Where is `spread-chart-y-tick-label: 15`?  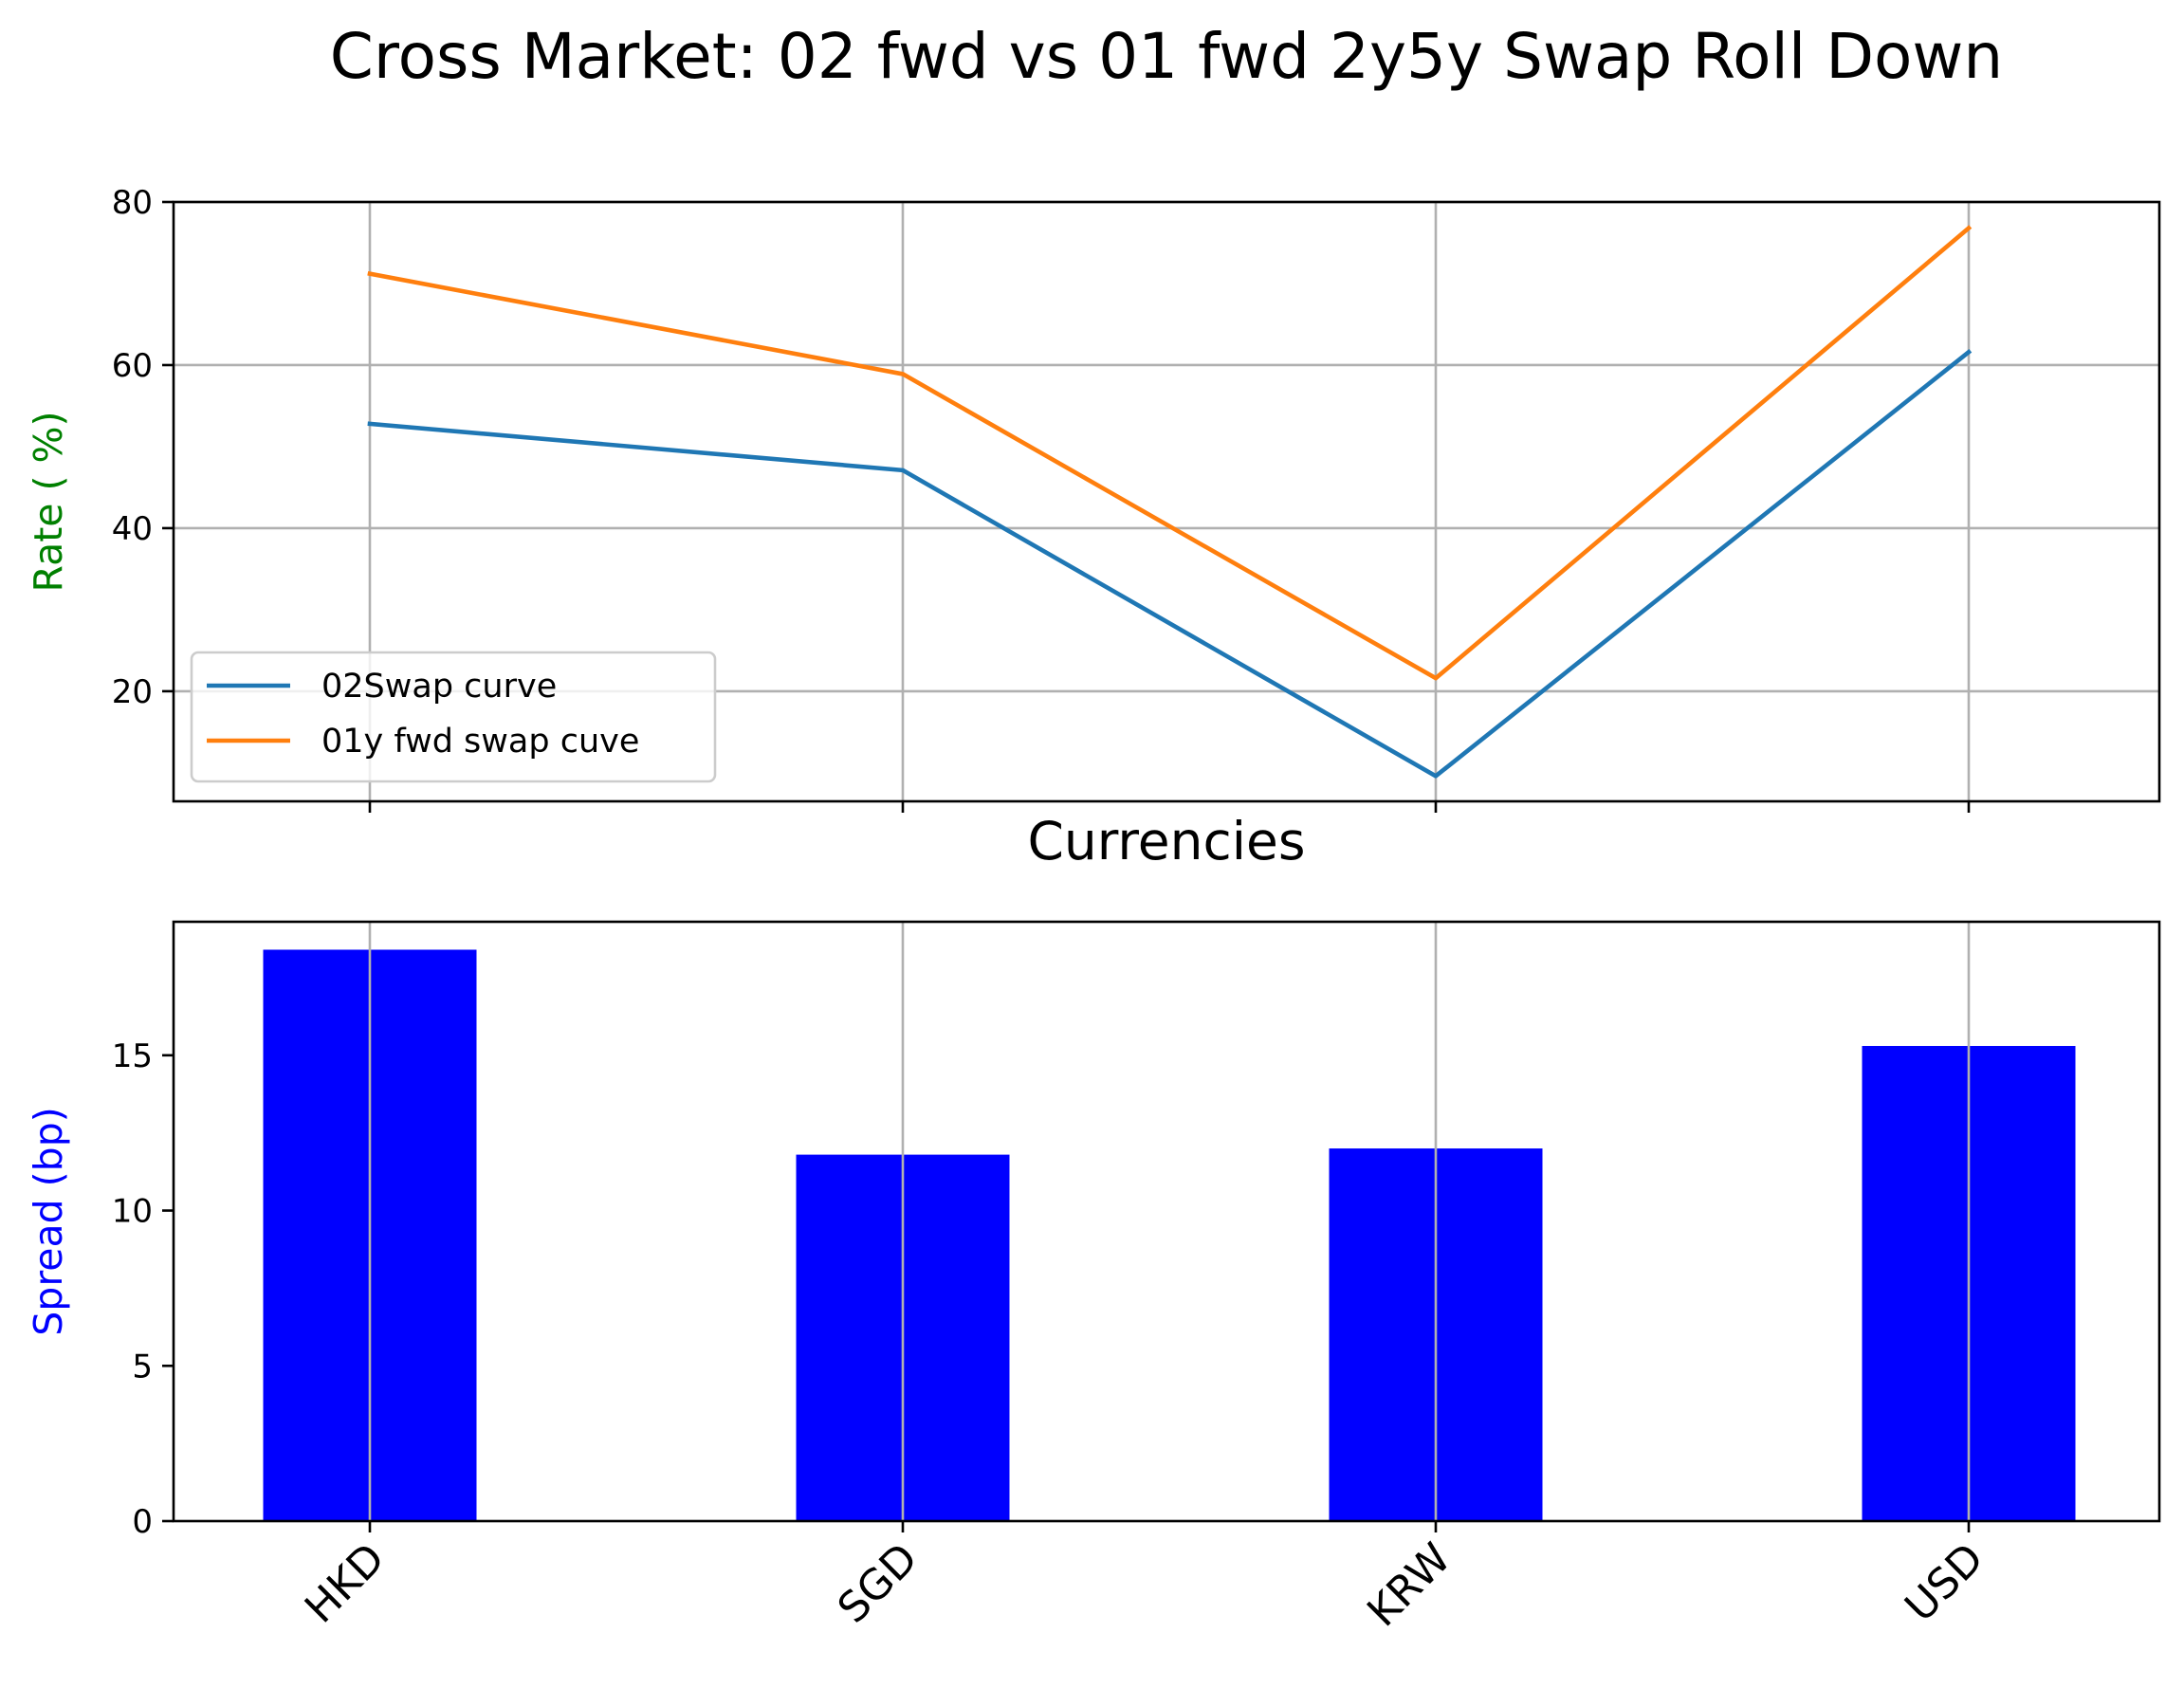
spread-chart-y-tick-label: 15 is located at coordinates (133, 1056).